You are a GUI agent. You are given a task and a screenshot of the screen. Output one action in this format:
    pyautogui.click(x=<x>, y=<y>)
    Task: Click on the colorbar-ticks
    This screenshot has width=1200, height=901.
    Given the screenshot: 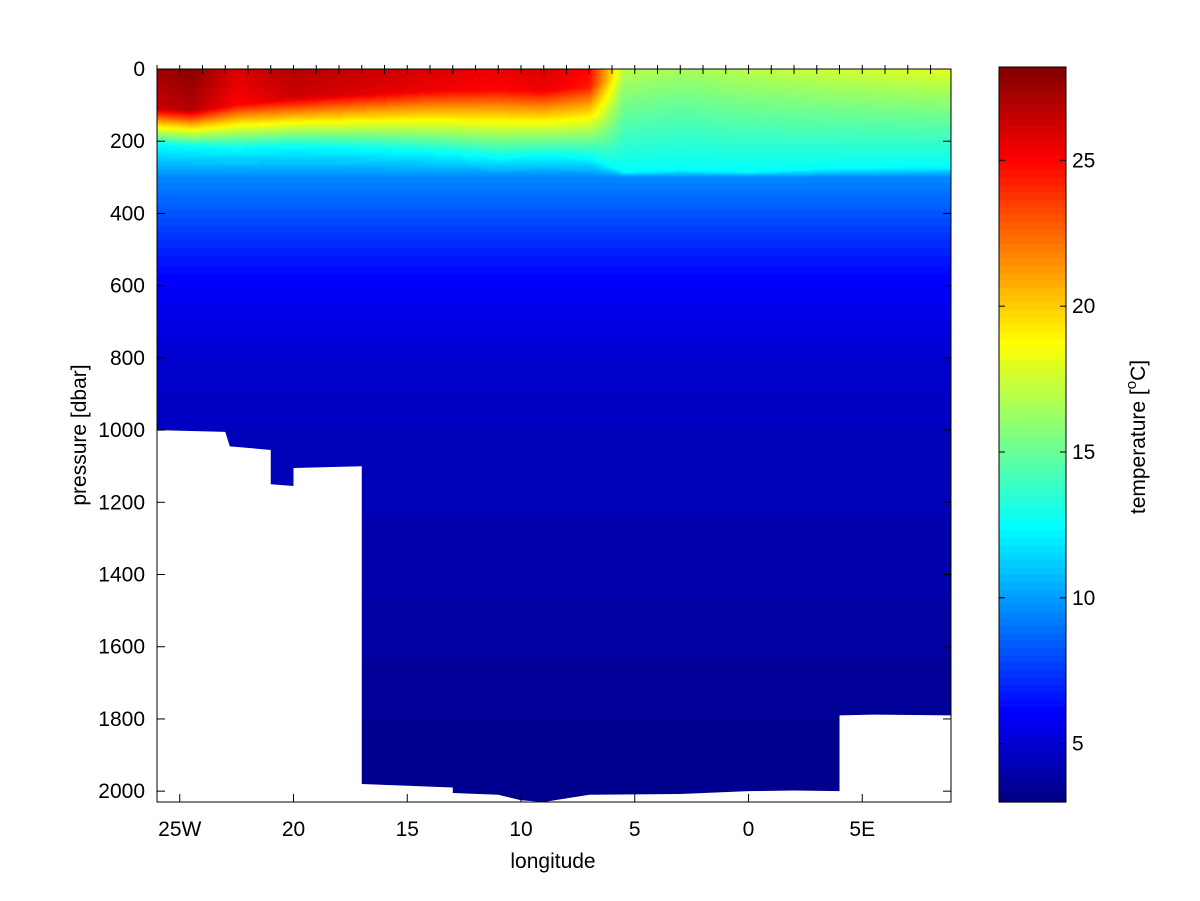 What is the action you would take?
    pyautogui.click(x=1032, y=452)
    